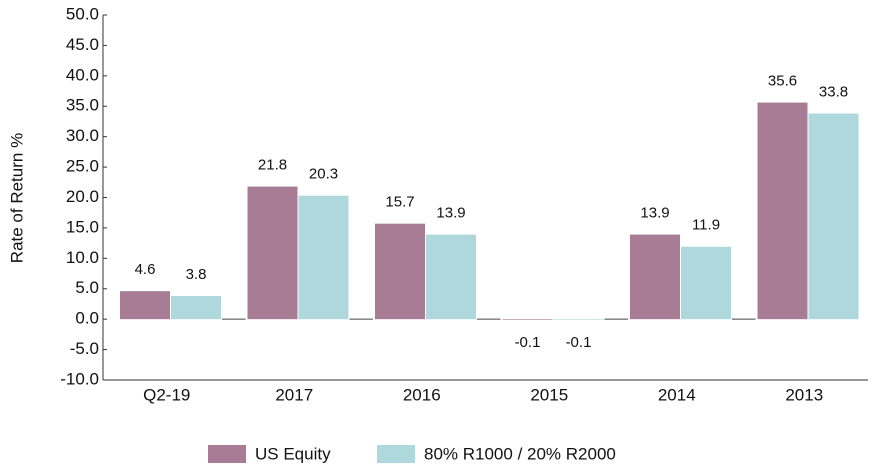 The image size is (873, 465). I want to click on value-label: 35.6, so click(782, 81).